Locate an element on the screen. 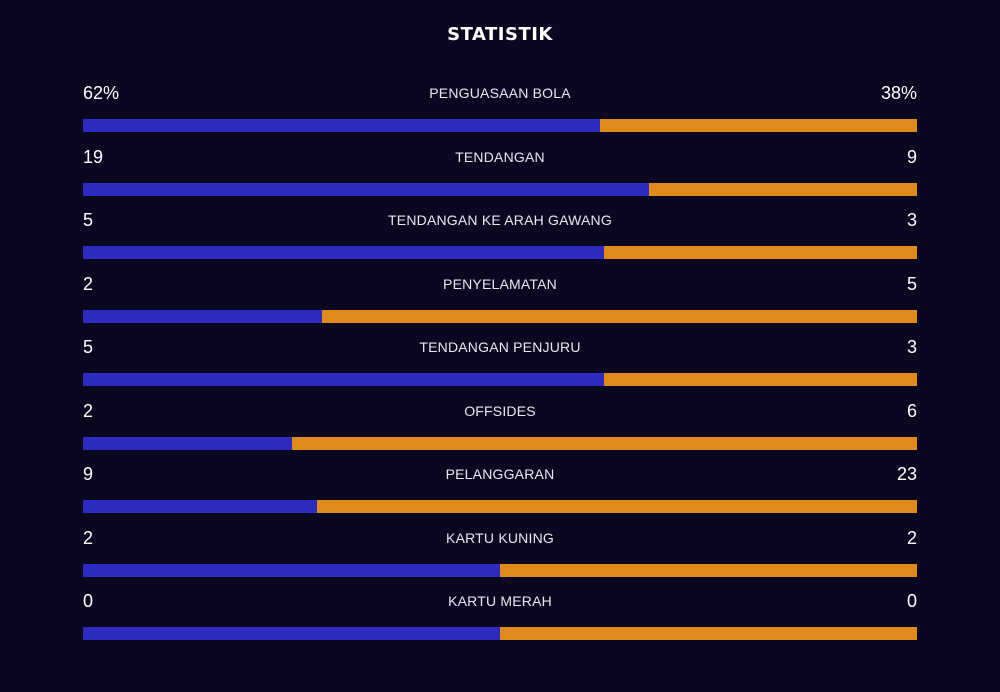 The height and width of the screenshot is (692, 1000). away-value: 6 is located at coordinates (911, 410).